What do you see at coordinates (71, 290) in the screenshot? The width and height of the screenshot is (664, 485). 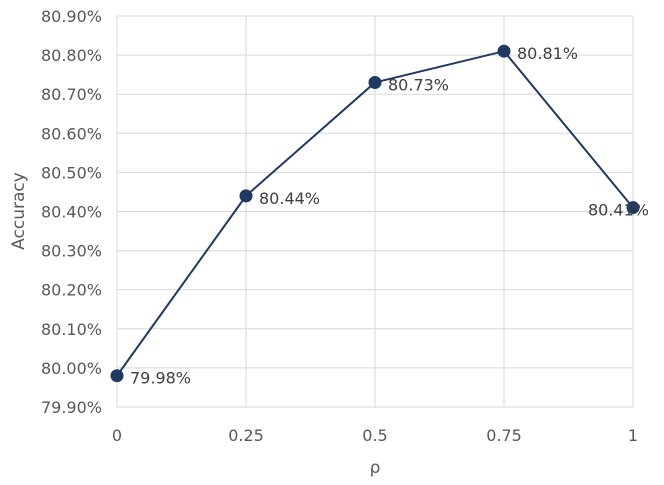 I see `y-tick-label: 80.20%` at bounding box center [71, 290].